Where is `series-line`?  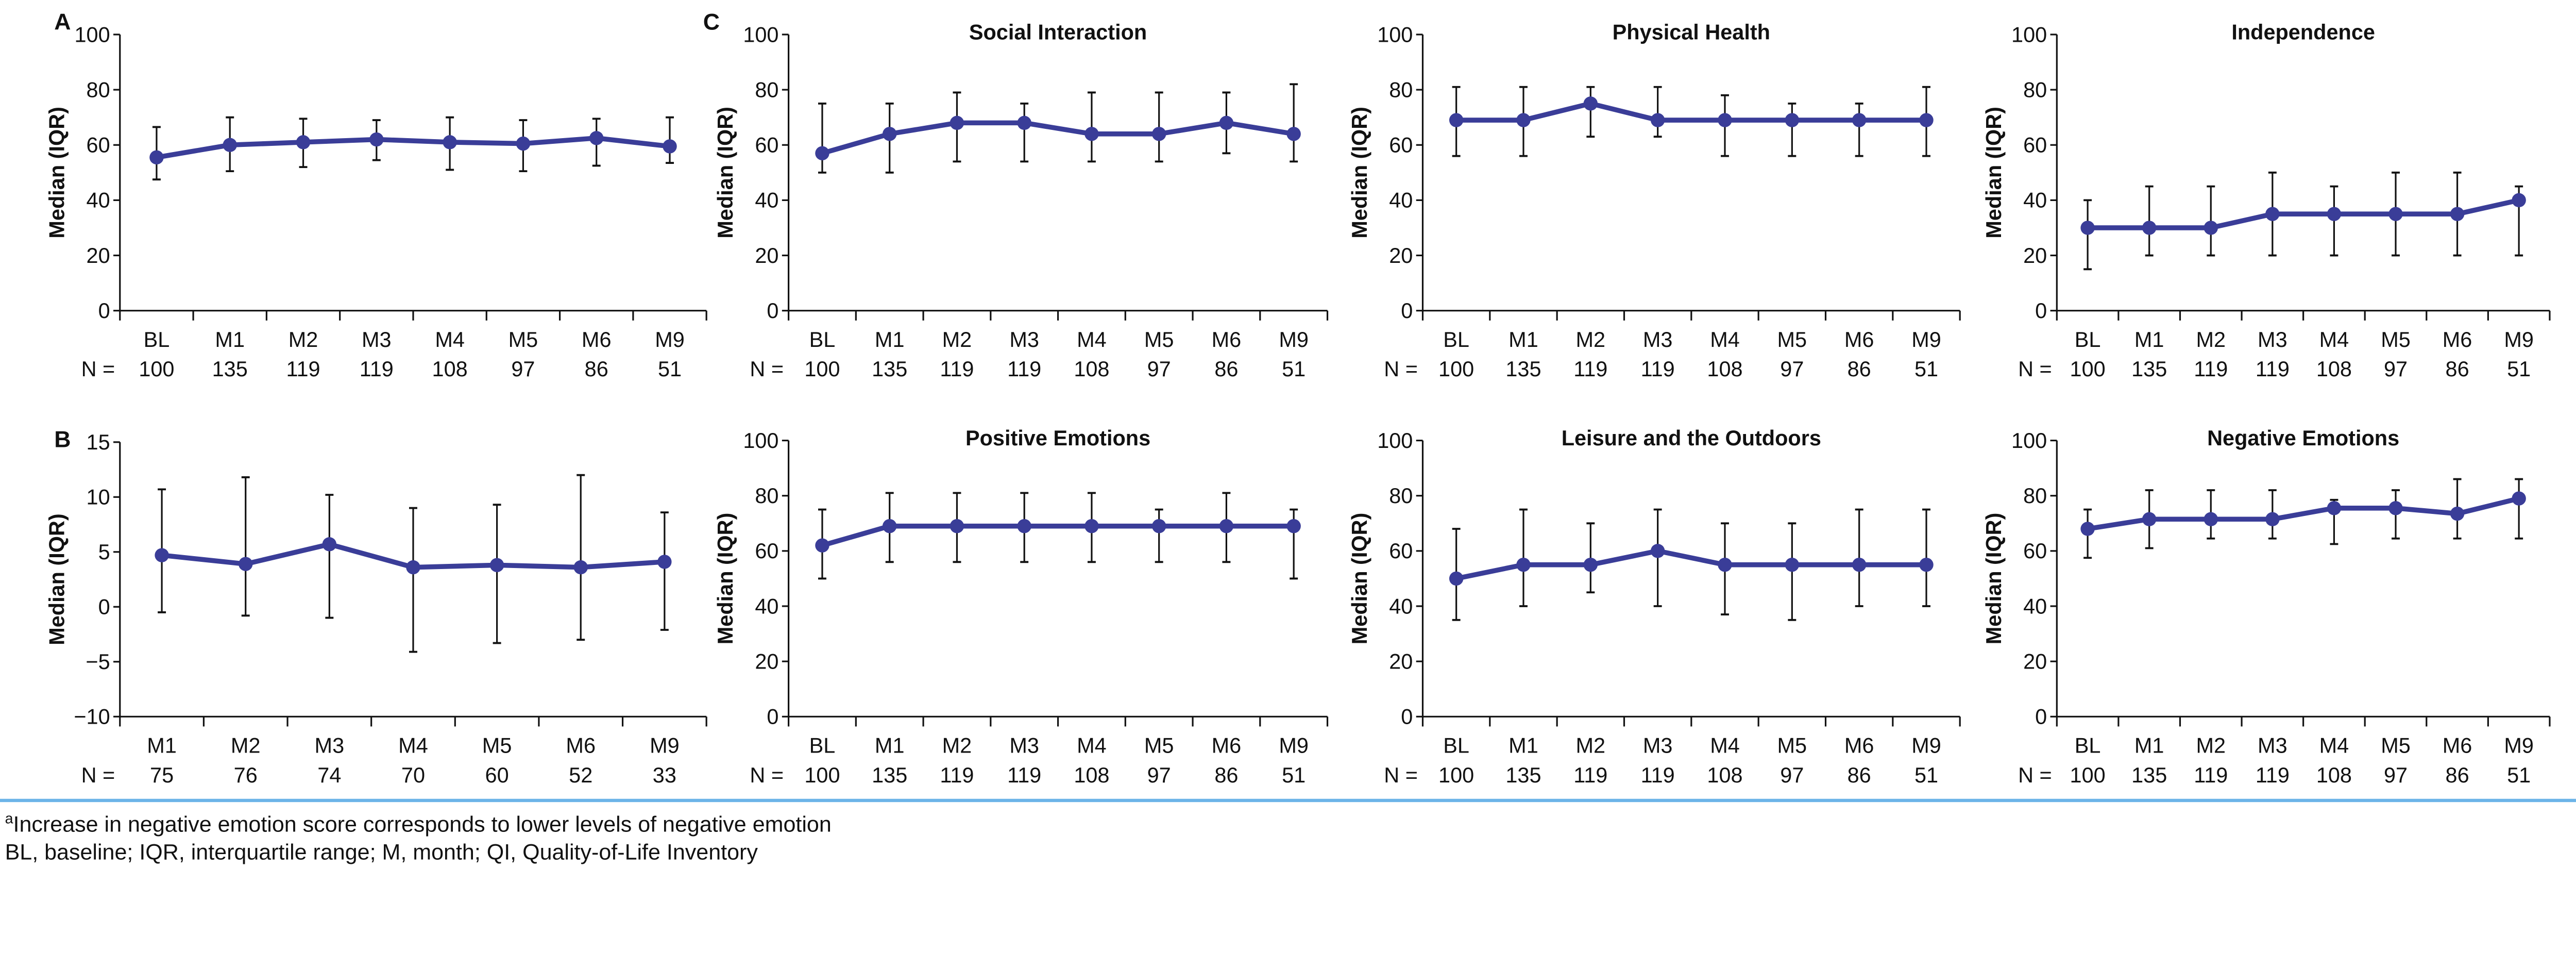
series-line is located at coordinates (413, 148).